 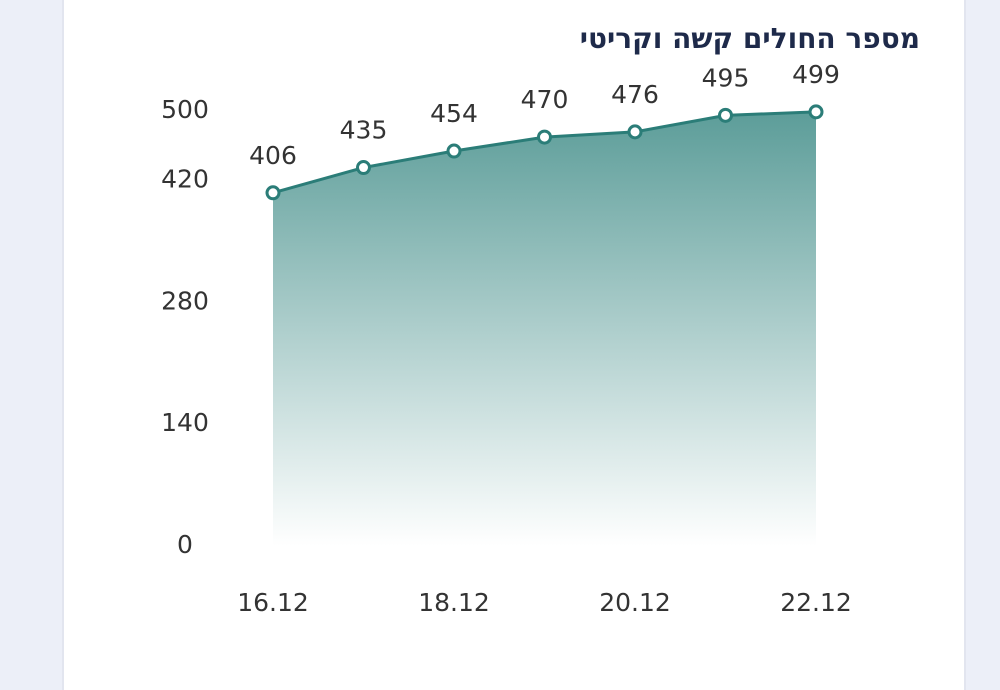 I want to click on y-tick-label: 280, so click(x=185, y=300).